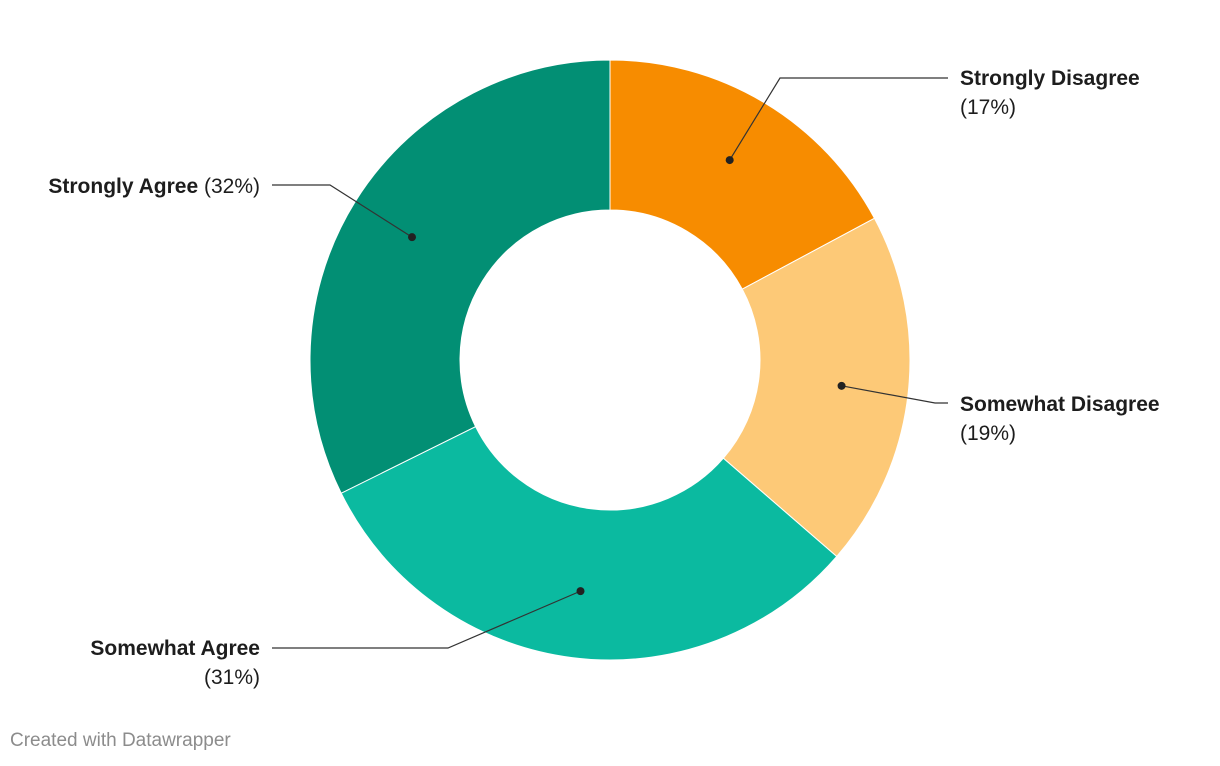 The height and width of the screenshot is (766, 1220). I want to click on label-percent-strongly-agree: (32%), so click(232, 186).